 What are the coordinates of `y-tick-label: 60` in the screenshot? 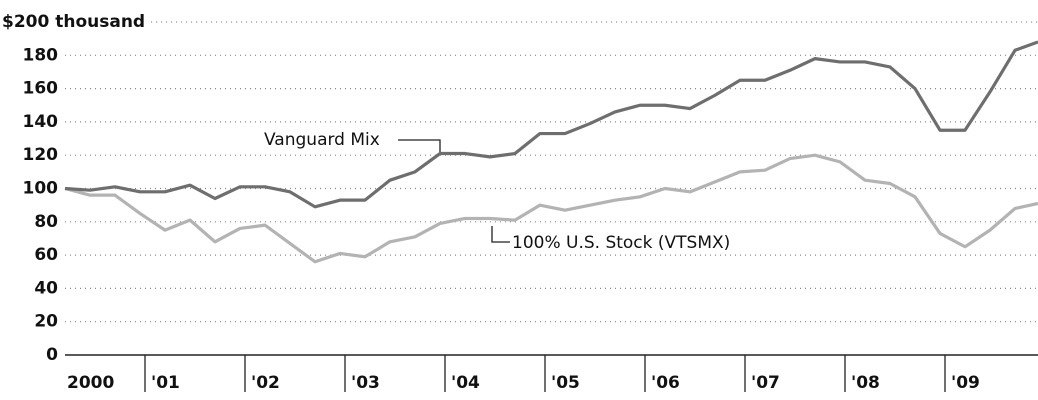 It's located at (46, 255).